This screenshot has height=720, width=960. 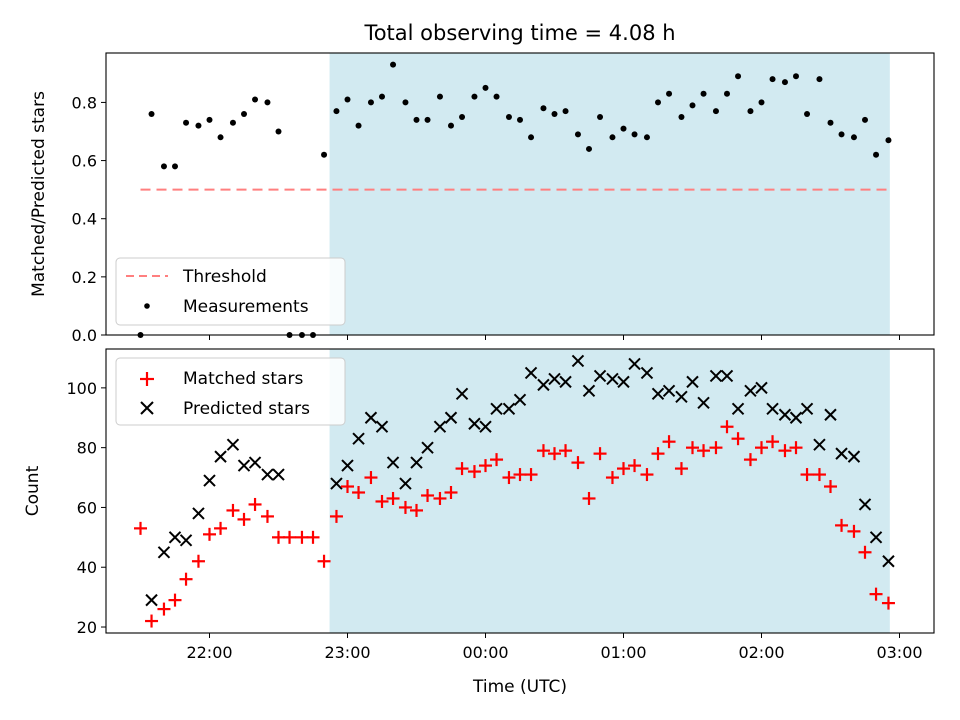 I want to click on legend-measurements-swatch, so click(x=147, y=306).